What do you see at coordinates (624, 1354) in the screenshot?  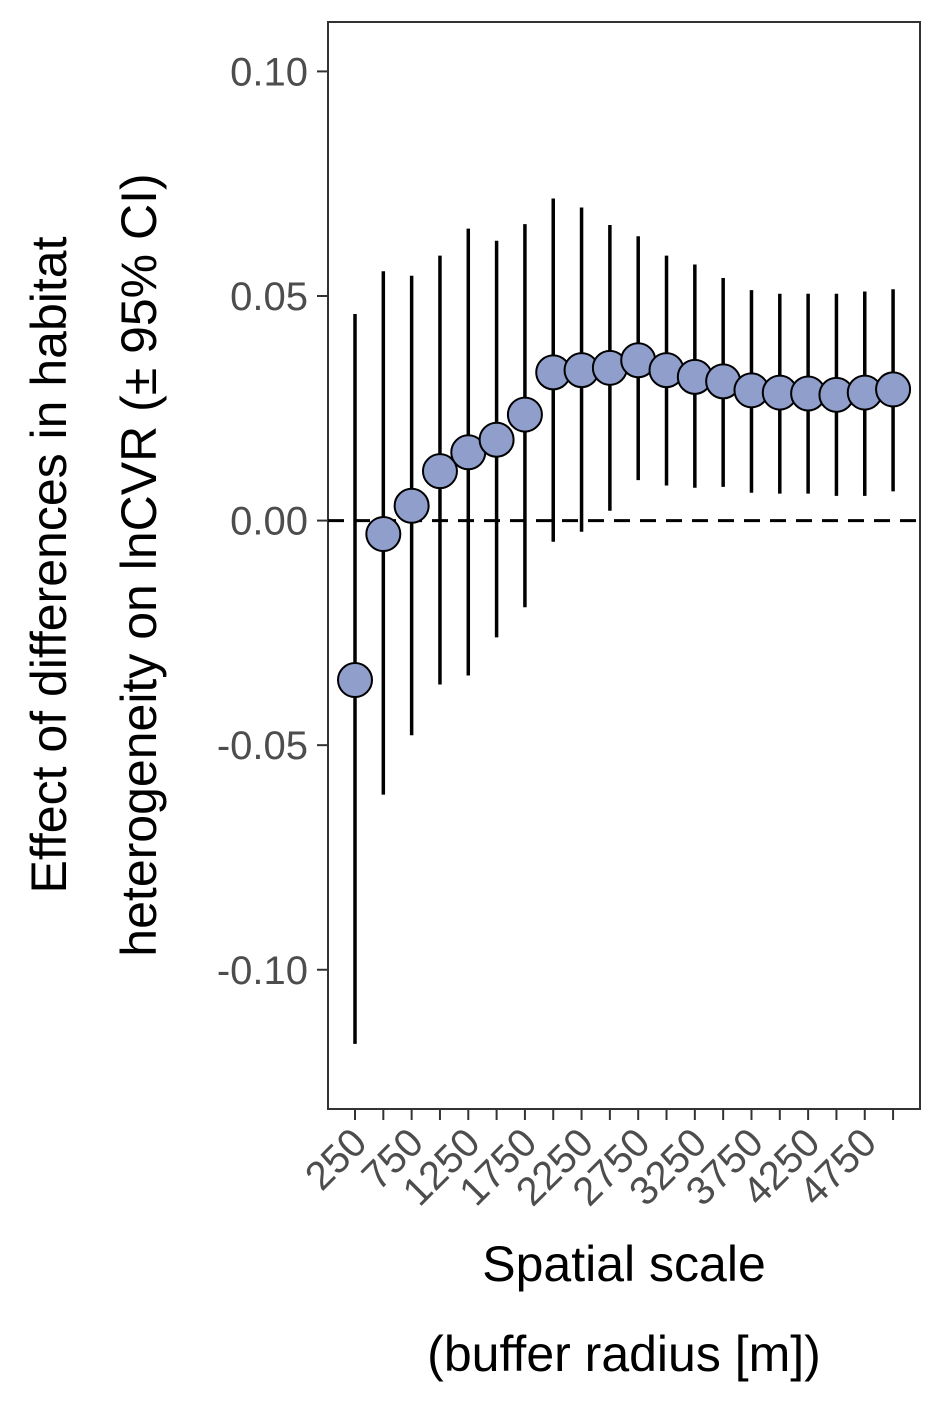 I see `x-axis-title-line-2: (buffer radius [m])` at bounding box center [624, 1354].